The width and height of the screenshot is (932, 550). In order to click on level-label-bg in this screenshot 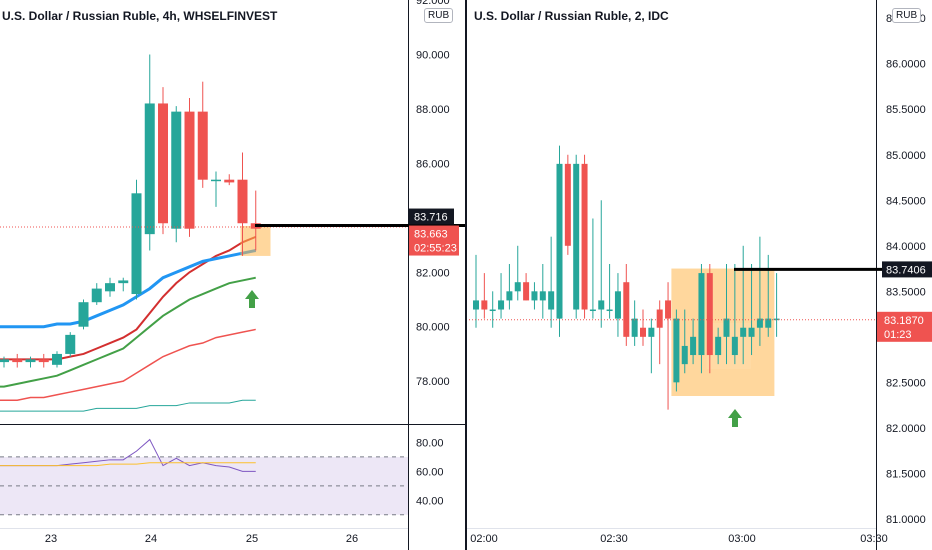, I will do `click(907, 269)`.